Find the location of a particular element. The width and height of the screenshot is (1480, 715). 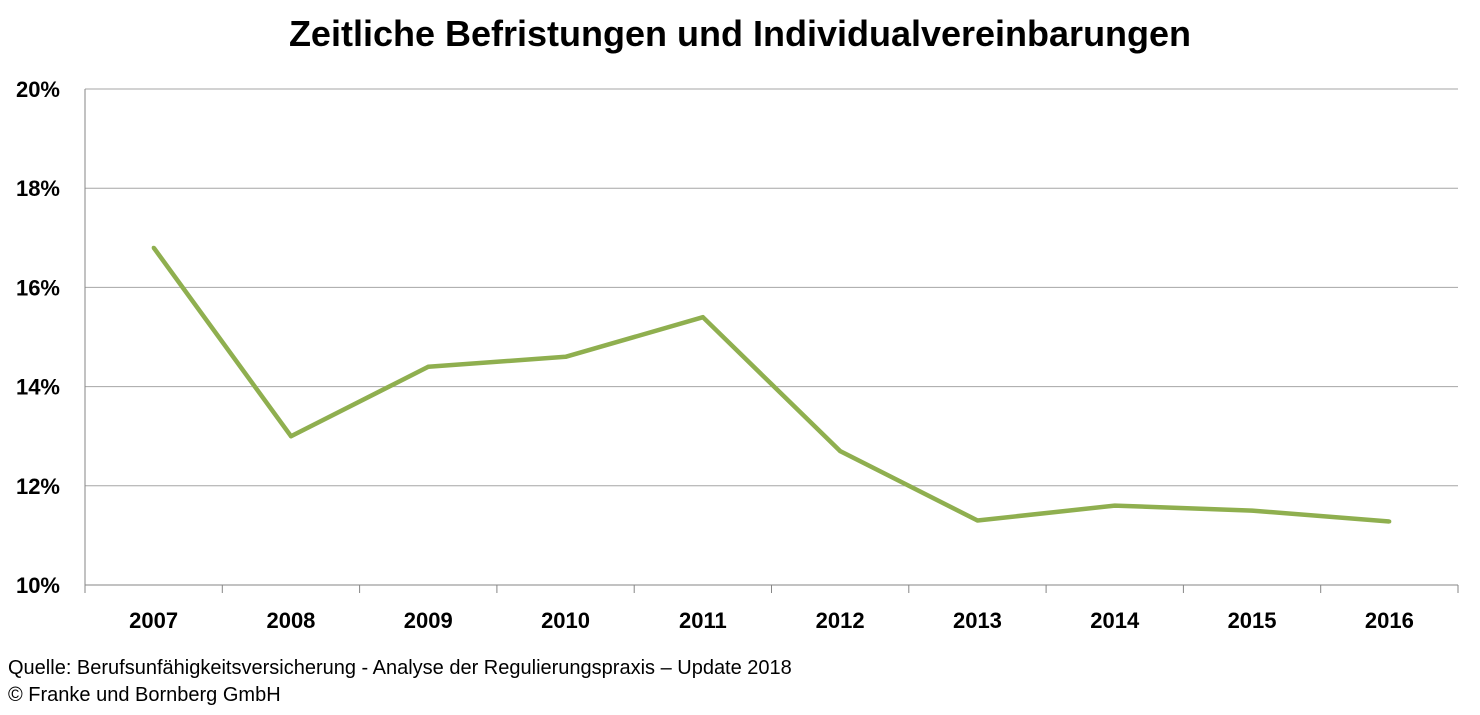

y-tick-label: 20% is located at coordinates (38, 89).